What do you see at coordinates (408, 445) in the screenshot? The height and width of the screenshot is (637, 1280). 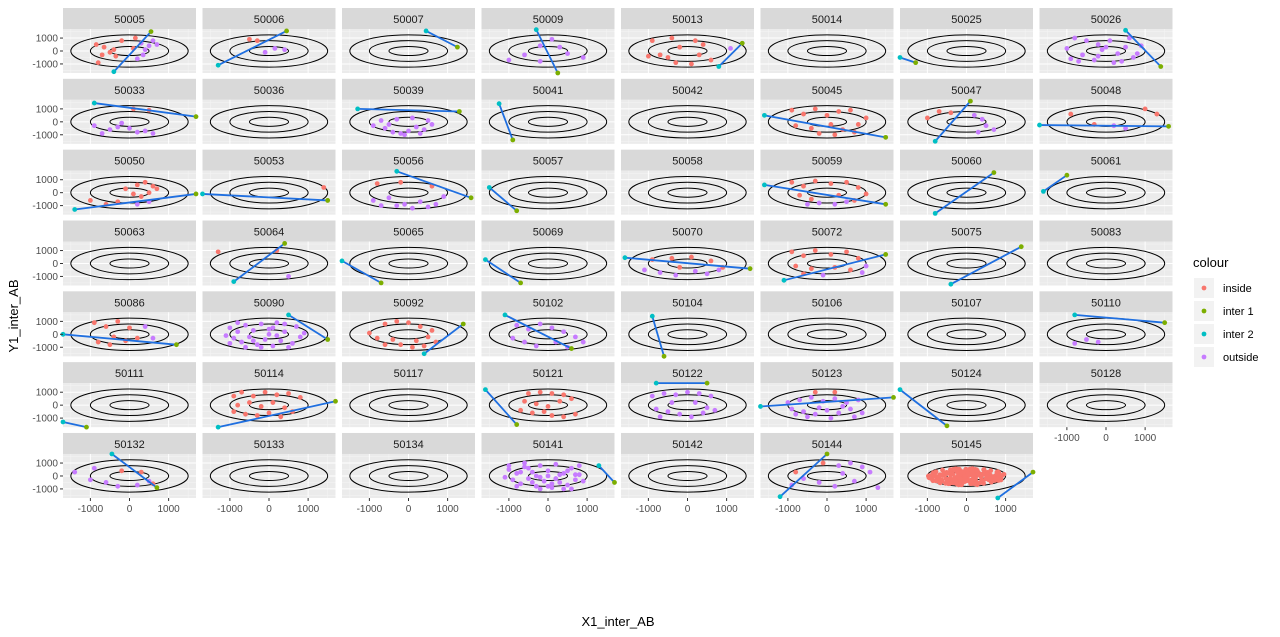 I see `panel-strip-label: 50134` at bounding box center [408, 445].